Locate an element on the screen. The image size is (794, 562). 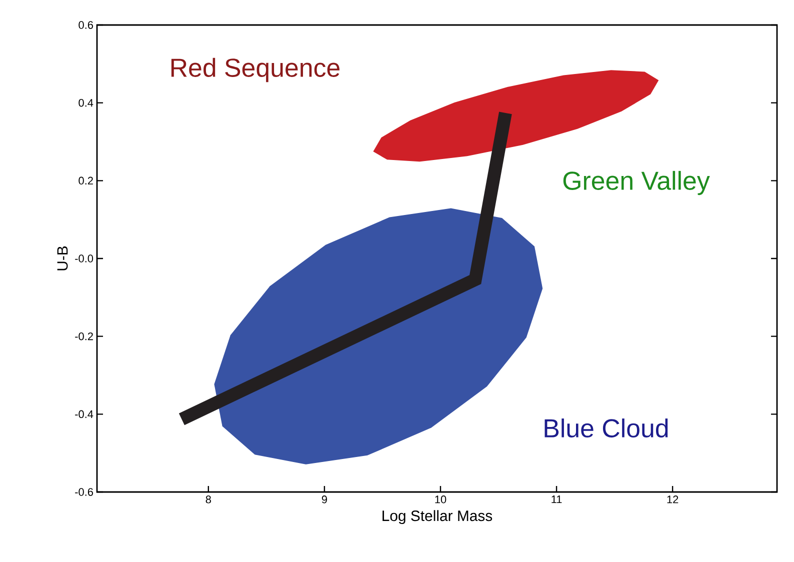
y-tick-label: -0.6 is located at coordinates (84, 492).